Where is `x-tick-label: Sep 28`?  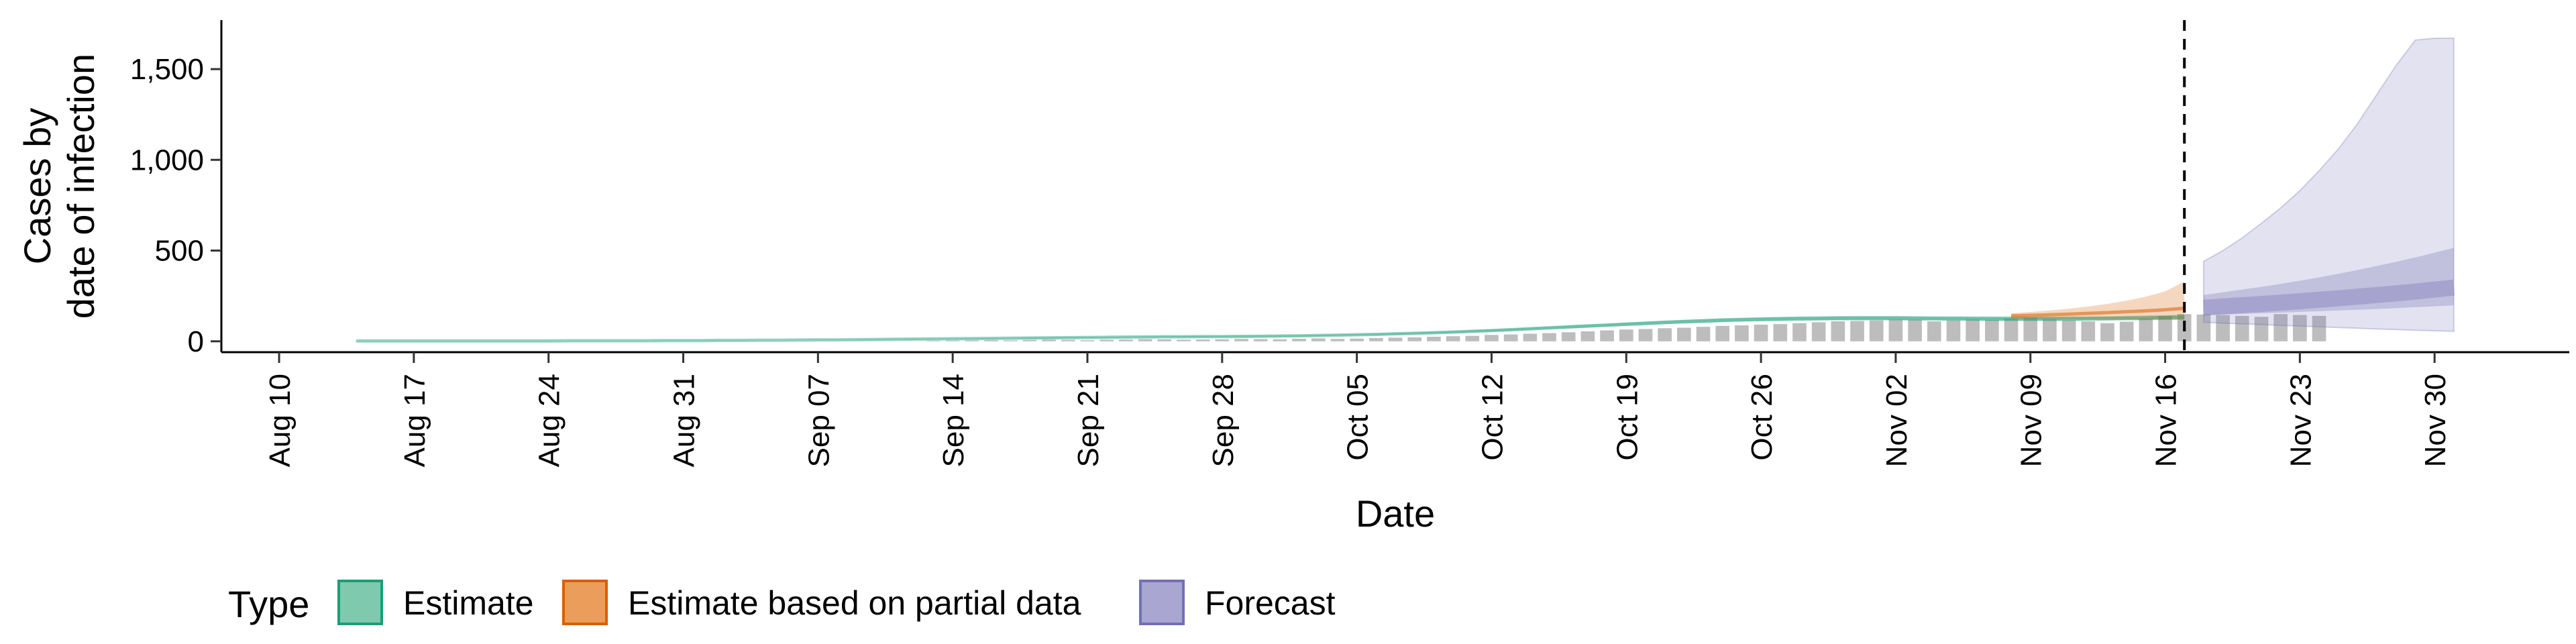 x-tick-label: Sep 28 is located at coordinates (1223, 420).